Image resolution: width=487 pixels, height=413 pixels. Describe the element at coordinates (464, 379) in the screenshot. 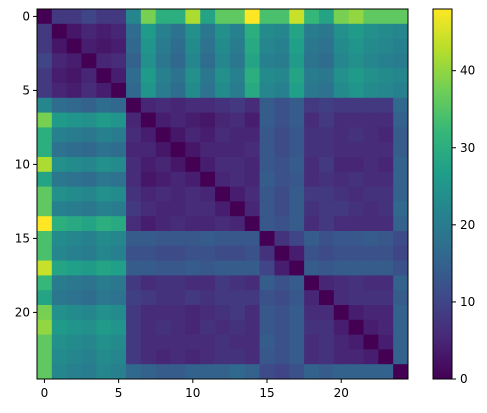

I see `colorbar-tick-label: 0` at that location.